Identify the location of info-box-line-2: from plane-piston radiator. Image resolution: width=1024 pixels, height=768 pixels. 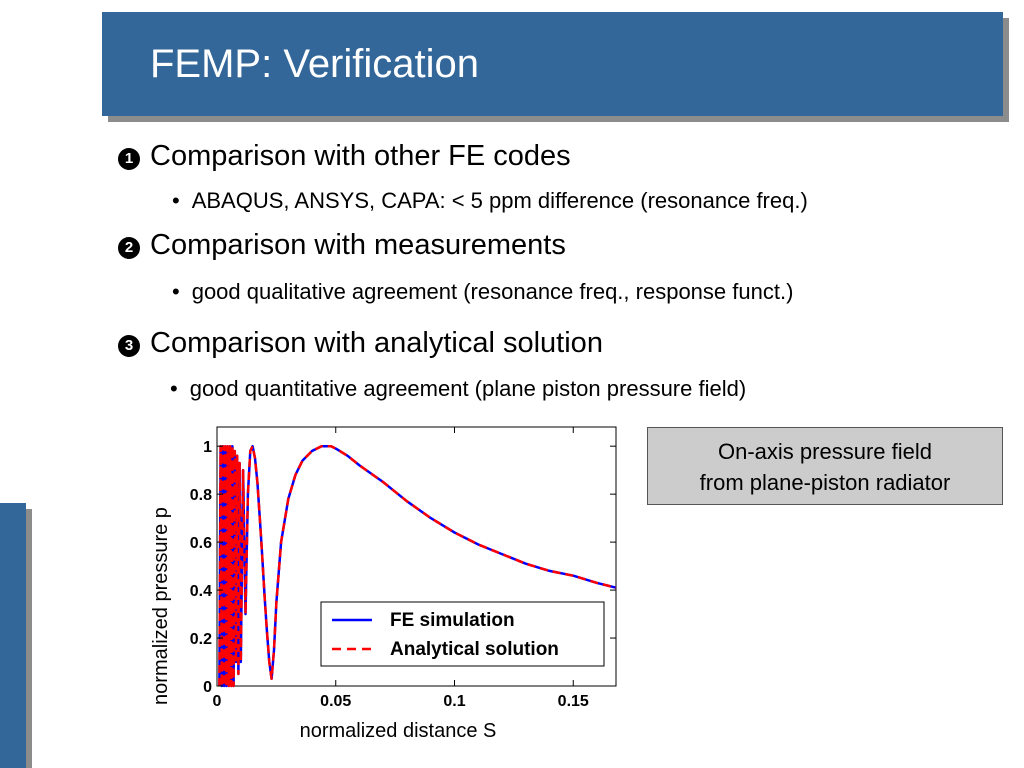
(825, 482).